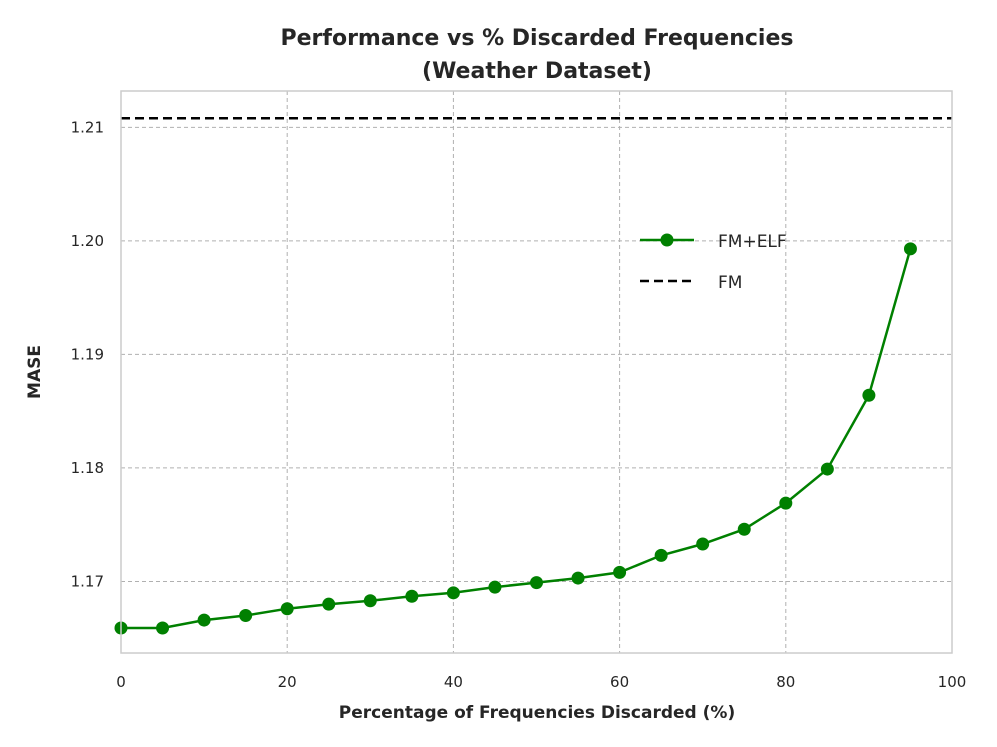 Image resolution: width=997 pixels, height=747 pixels. I want to click on y-tick-label: 1.17, so click(87, 581).